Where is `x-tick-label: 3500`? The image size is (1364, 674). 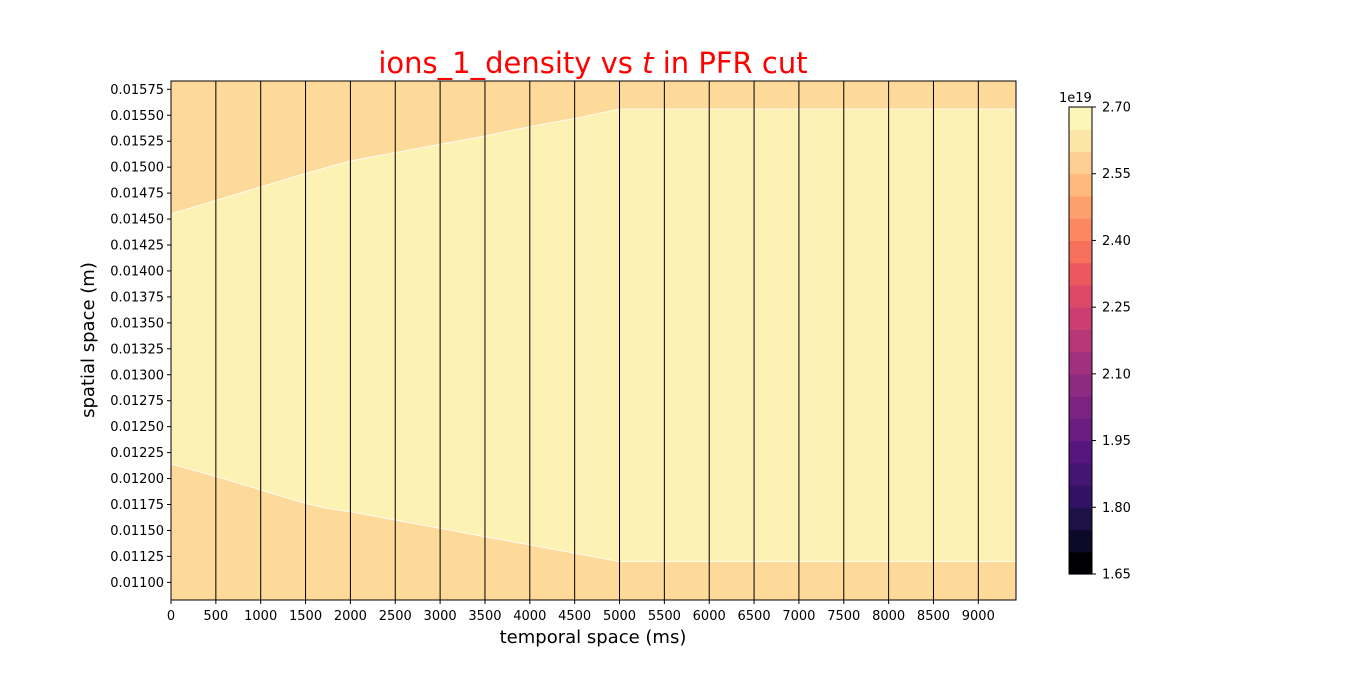
x-tick-label: 3500 is located at coordinates (484, 616).